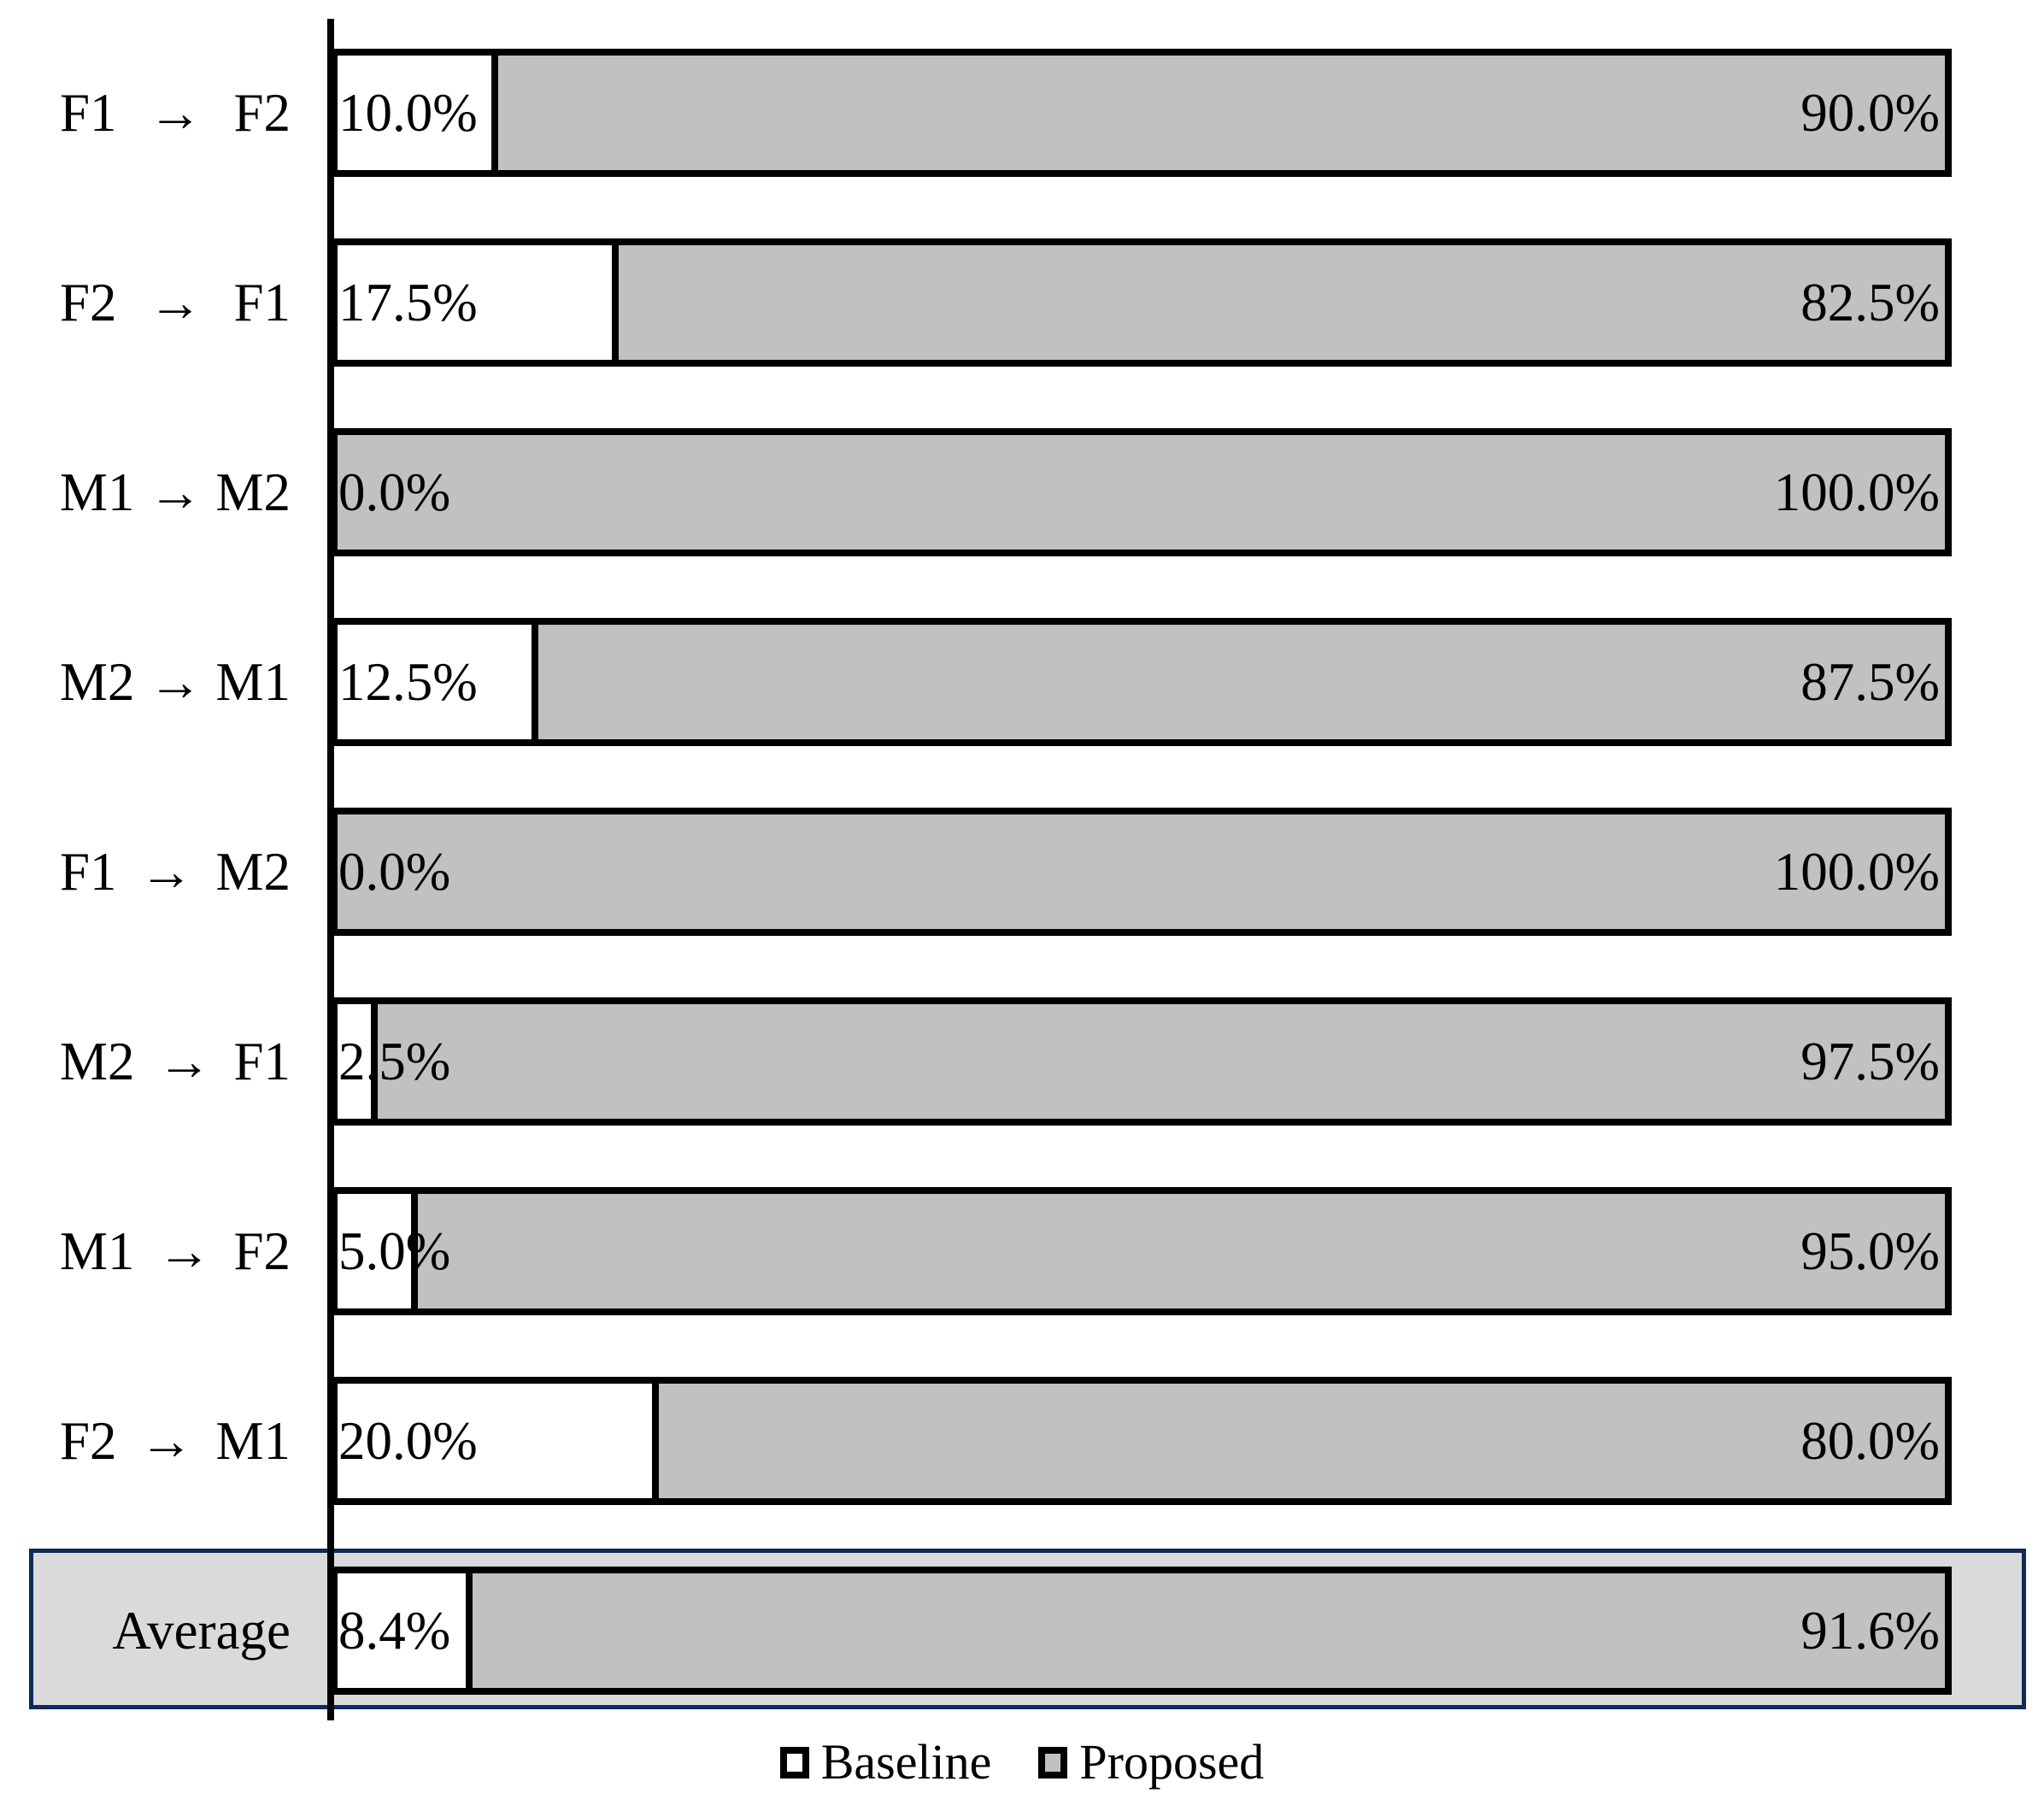  What do you see at coordinates (408, 682) in the screenshot?
I see `baseline-value-label: 12.5%` at bounding box center [408, 682].